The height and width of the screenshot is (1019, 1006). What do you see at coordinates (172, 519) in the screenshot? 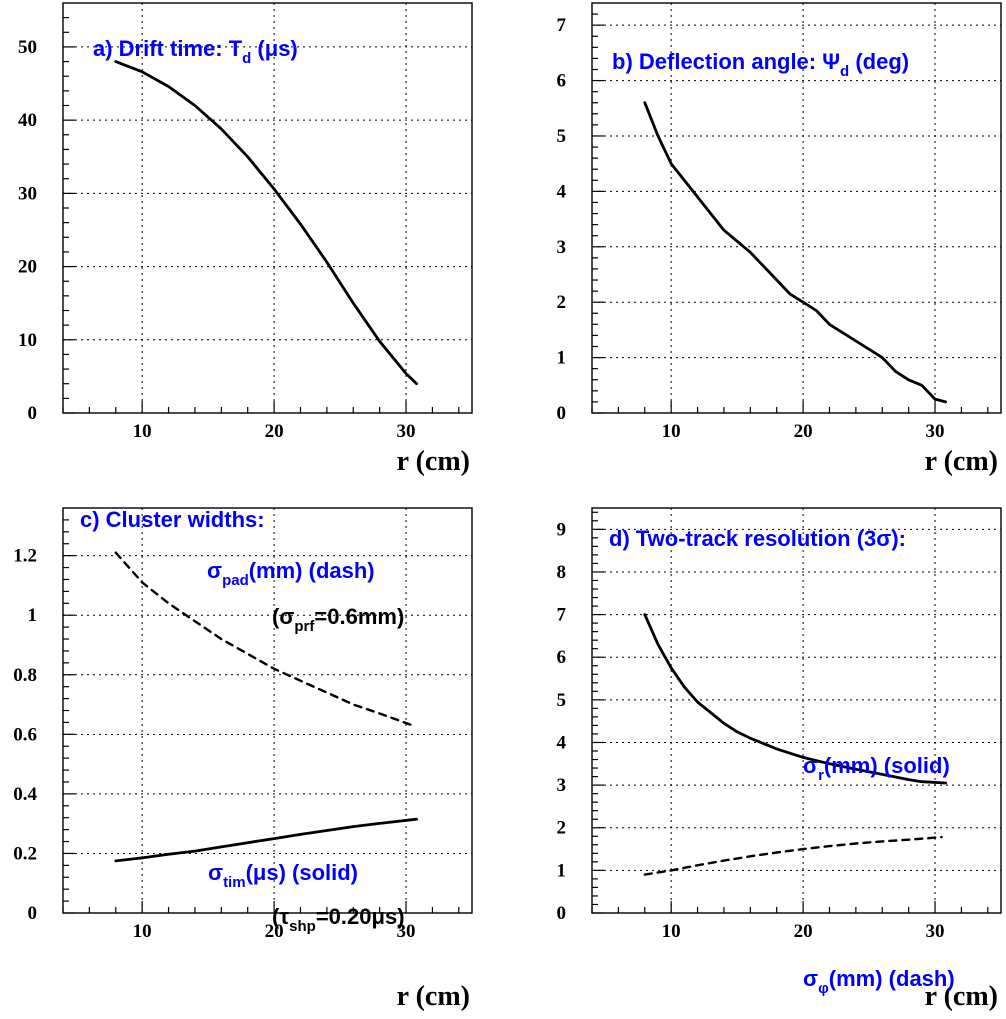
I see `annotation-c1: c) Cluster widths:` at bounding box center [172, 519].